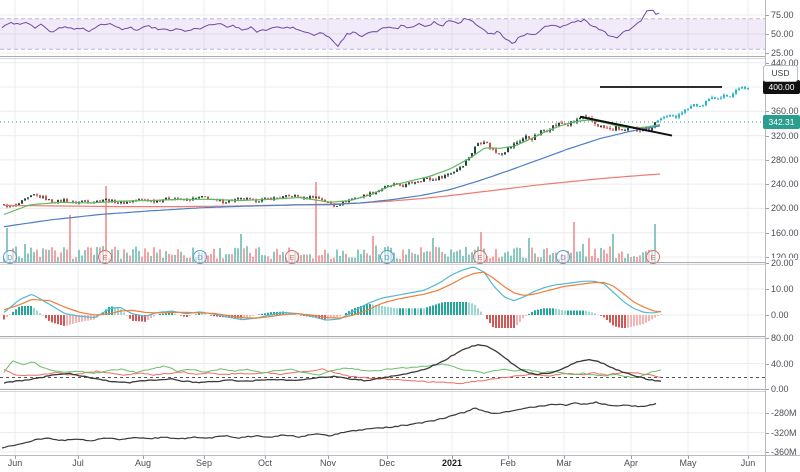 This screenshot has width=800, height=472. I want to click on time-label: Apr, so click(631, 463).